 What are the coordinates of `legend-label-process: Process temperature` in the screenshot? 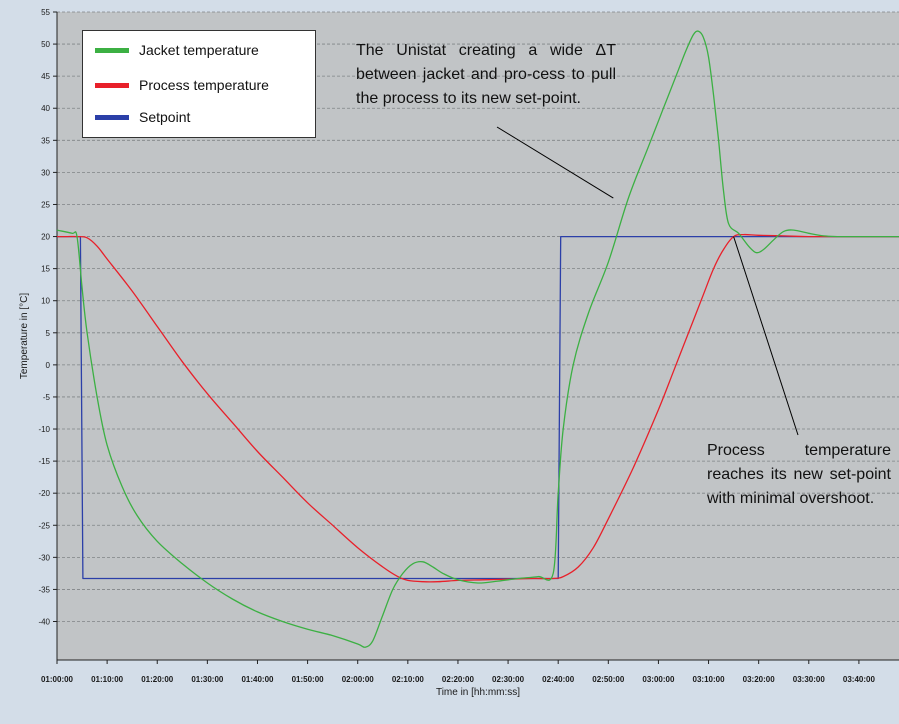 It's located at (204, 85).